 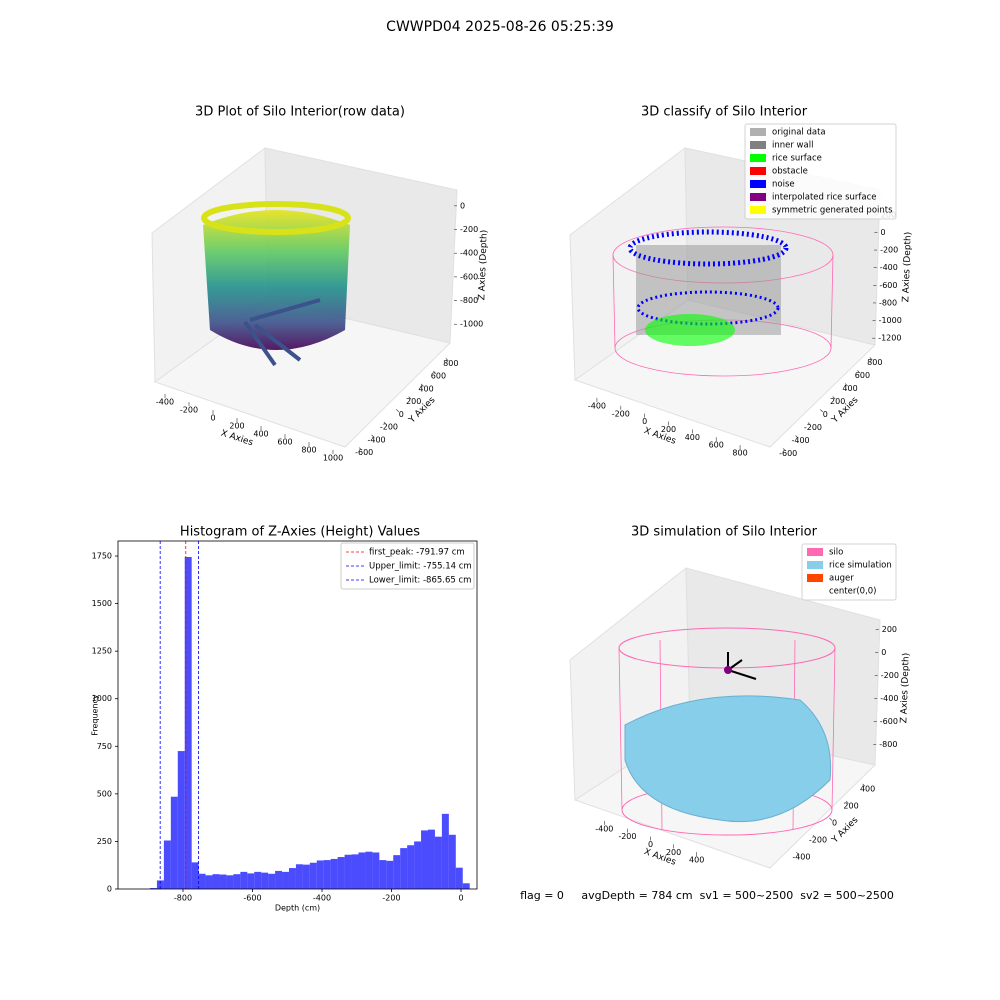 What do you see at coordinates (183, 898) in the screenshot?
I see `x-tick-label: -800` at bounding box center [183, 898].